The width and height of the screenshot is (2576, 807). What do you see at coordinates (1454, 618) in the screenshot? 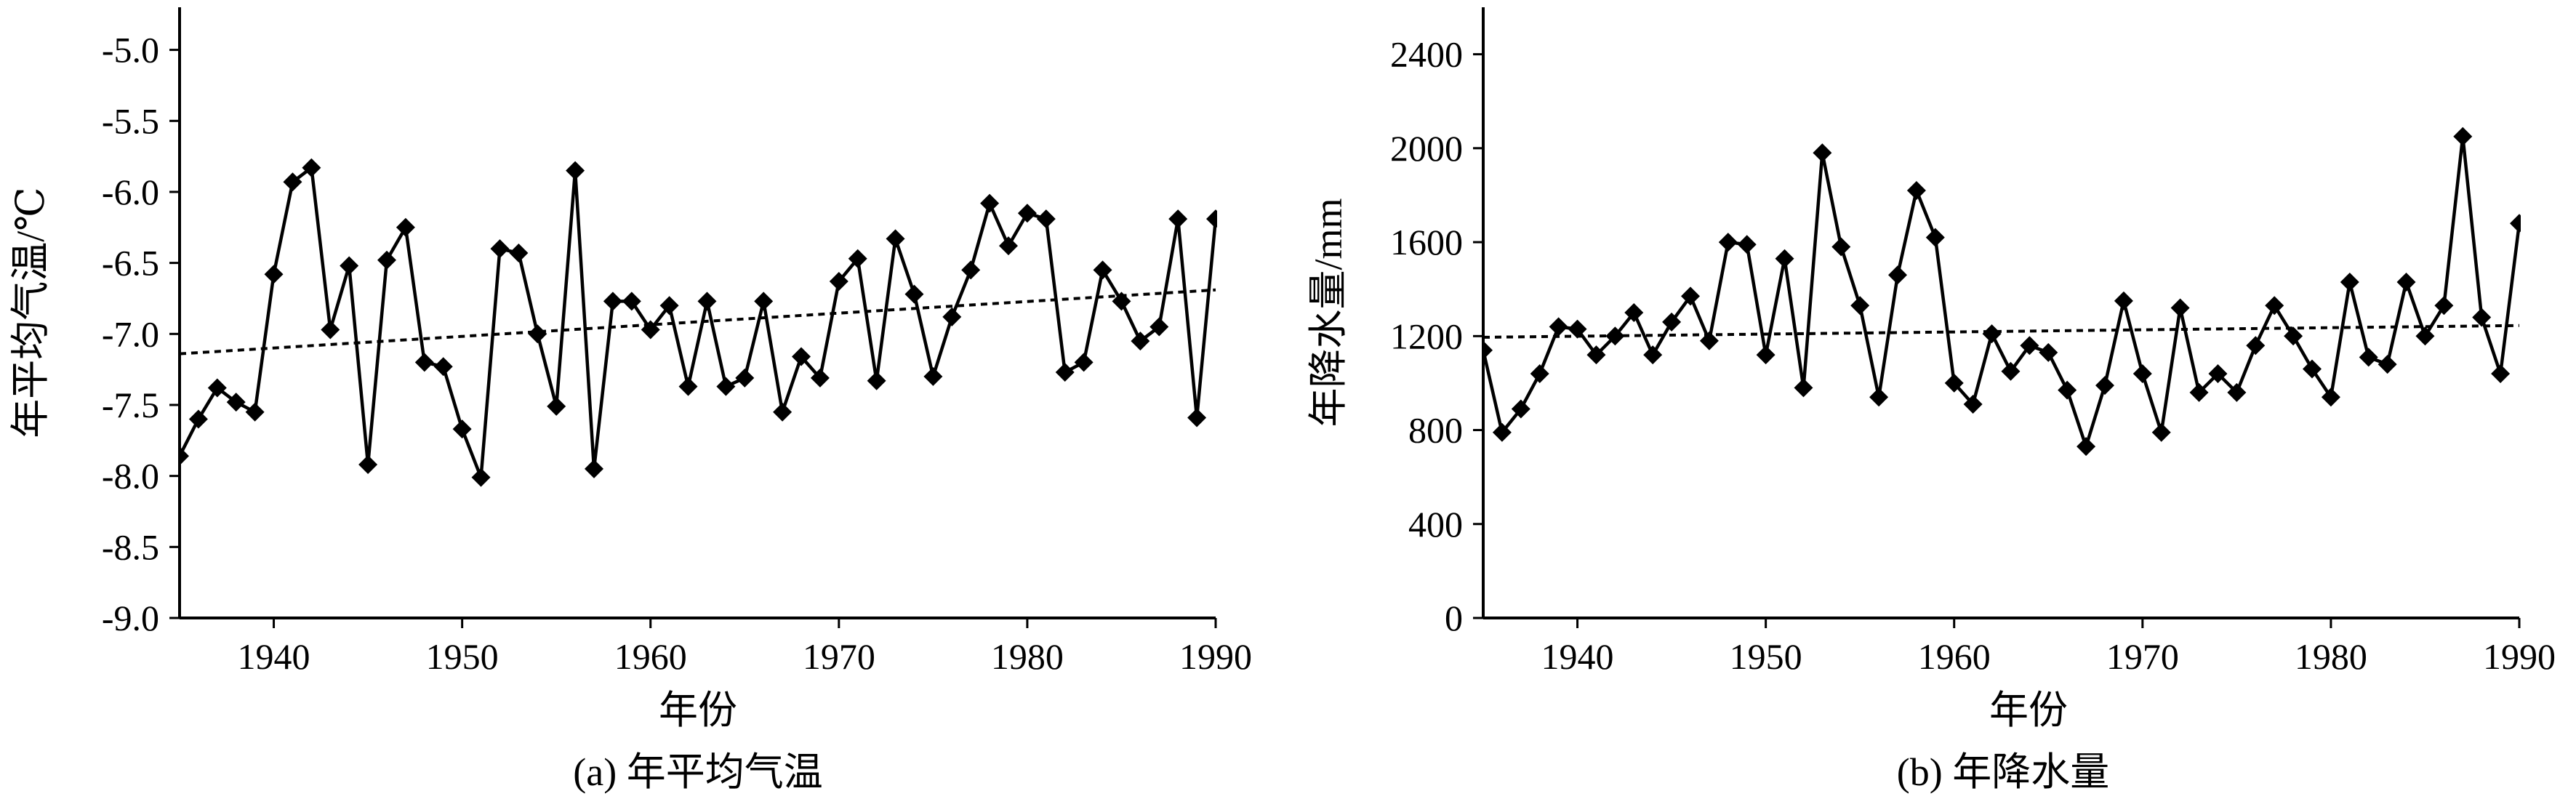
I see `y-tick-label: 0` at bounding box center [1454, 618].